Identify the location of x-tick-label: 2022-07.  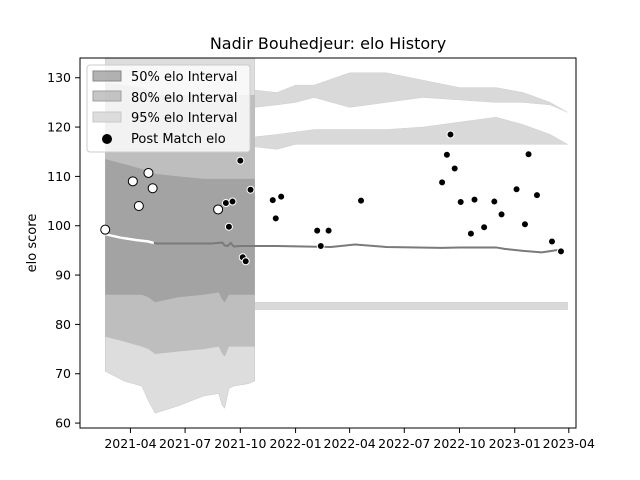
(404, 443).